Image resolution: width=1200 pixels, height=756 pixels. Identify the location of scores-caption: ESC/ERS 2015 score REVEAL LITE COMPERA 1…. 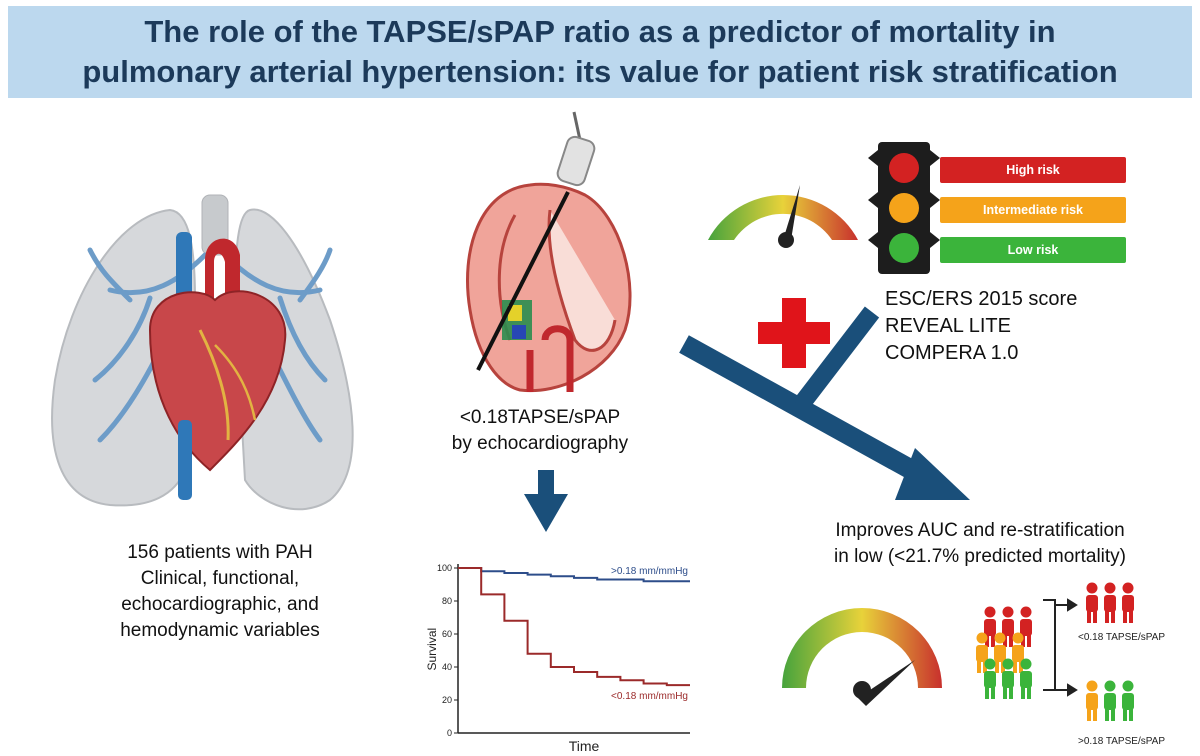
(995, 326).